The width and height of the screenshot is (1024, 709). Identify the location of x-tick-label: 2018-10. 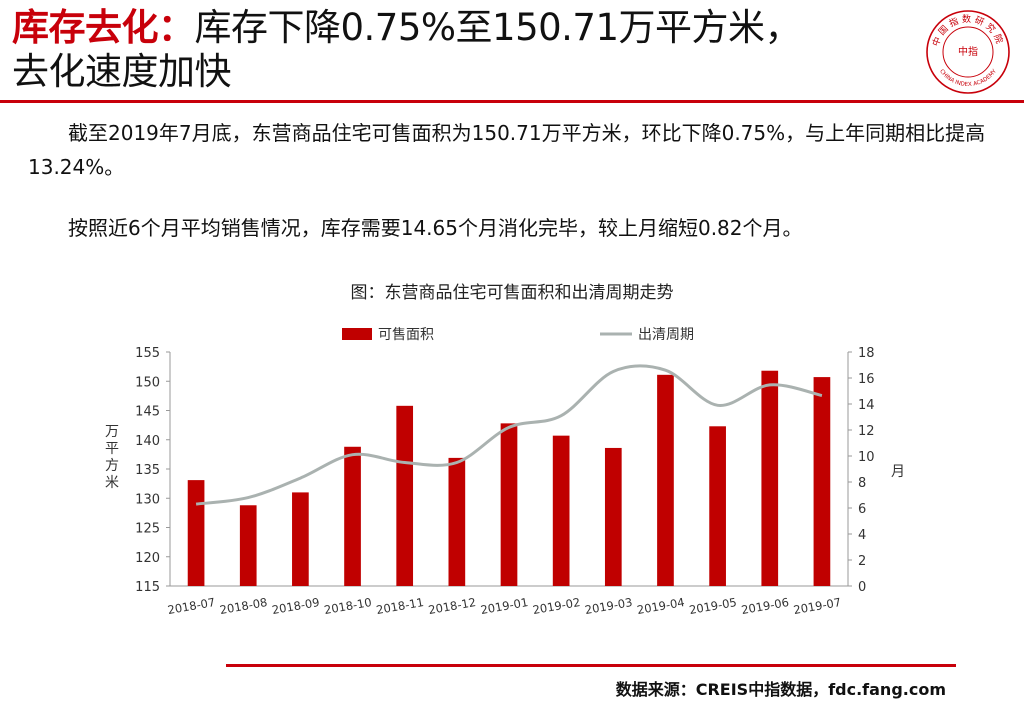
(348, 606).